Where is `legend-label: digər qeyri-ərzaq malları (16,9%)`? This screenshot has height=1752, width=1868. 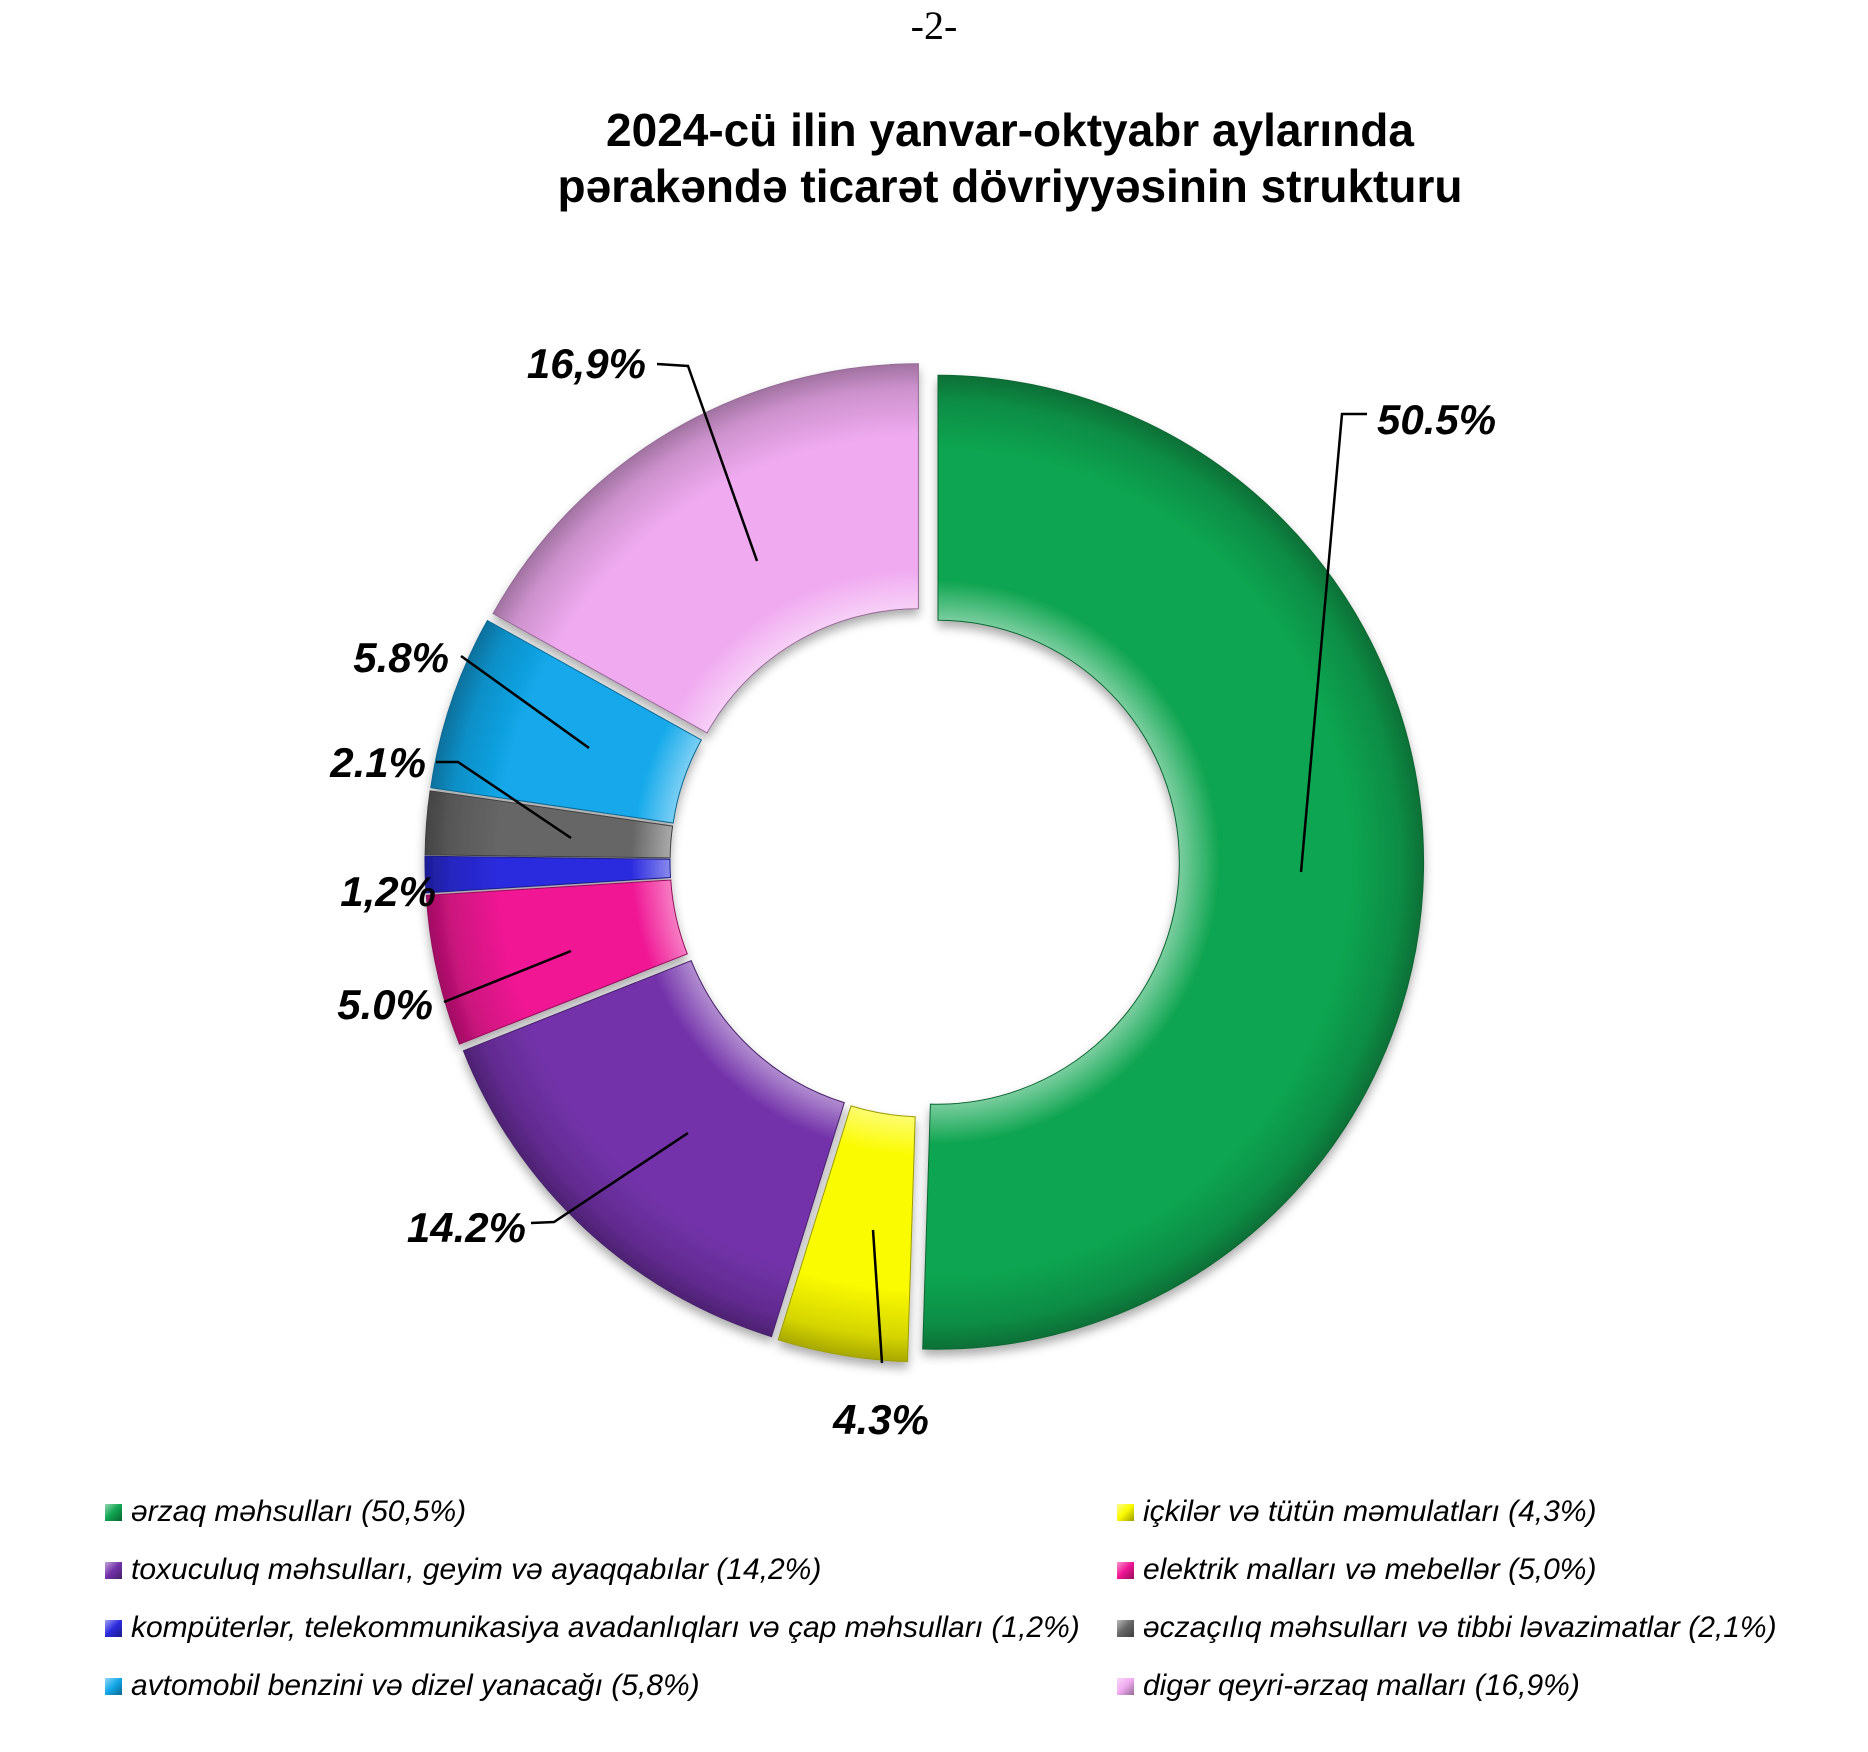
legend-label: digər qeyri-ərzaq malları (16,9%) is located at coordinates (1361, 1685).